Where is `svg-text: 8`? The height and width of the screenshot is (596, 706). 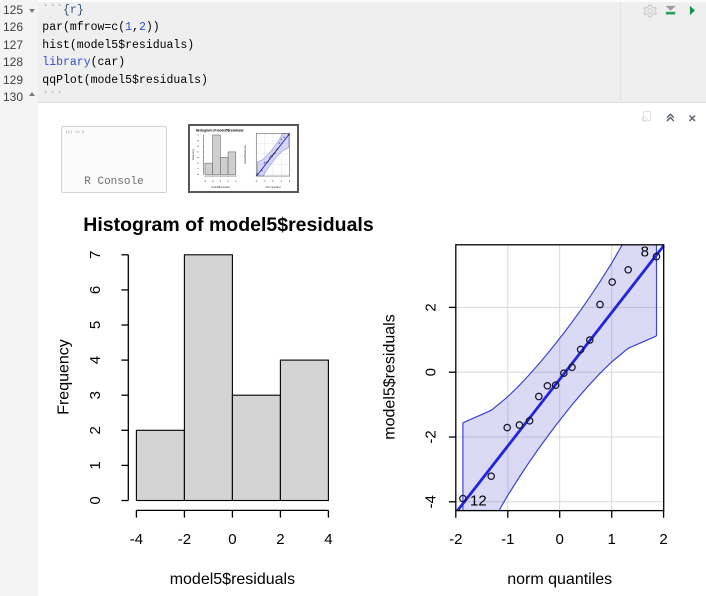
svg-text: 8 is located at coordinates (645, 252).